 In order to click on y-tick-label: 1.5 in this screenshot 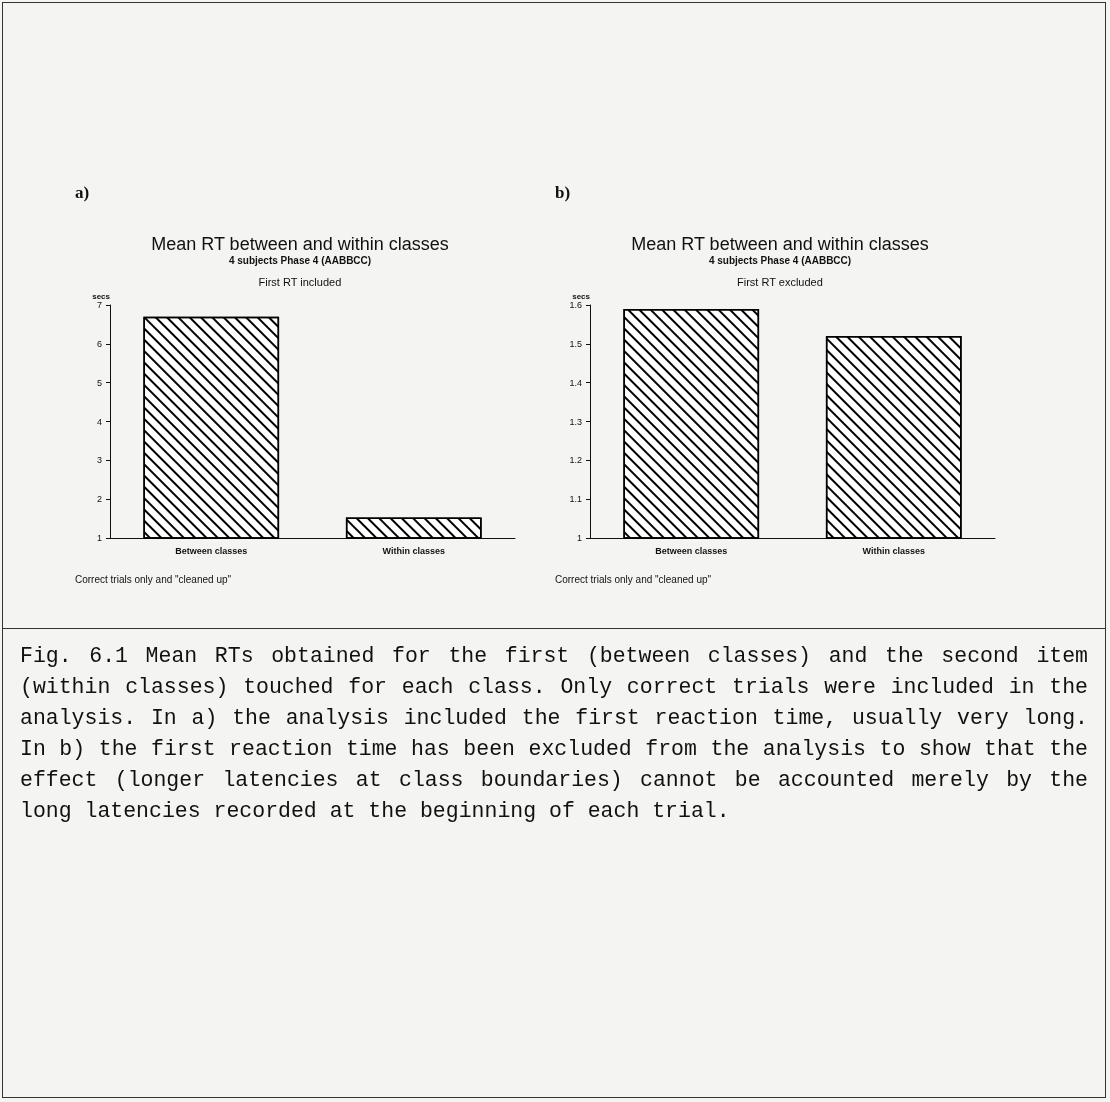, I will do `click(575, 343)`.